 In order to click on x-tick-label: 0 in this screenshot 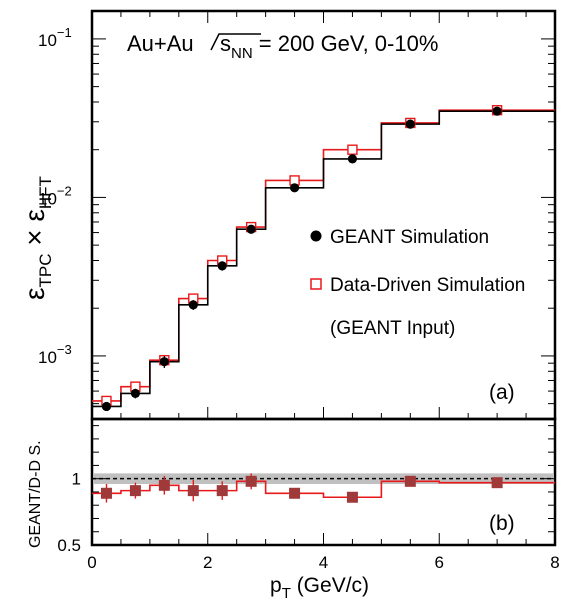, I will do `click(91, 562)`.